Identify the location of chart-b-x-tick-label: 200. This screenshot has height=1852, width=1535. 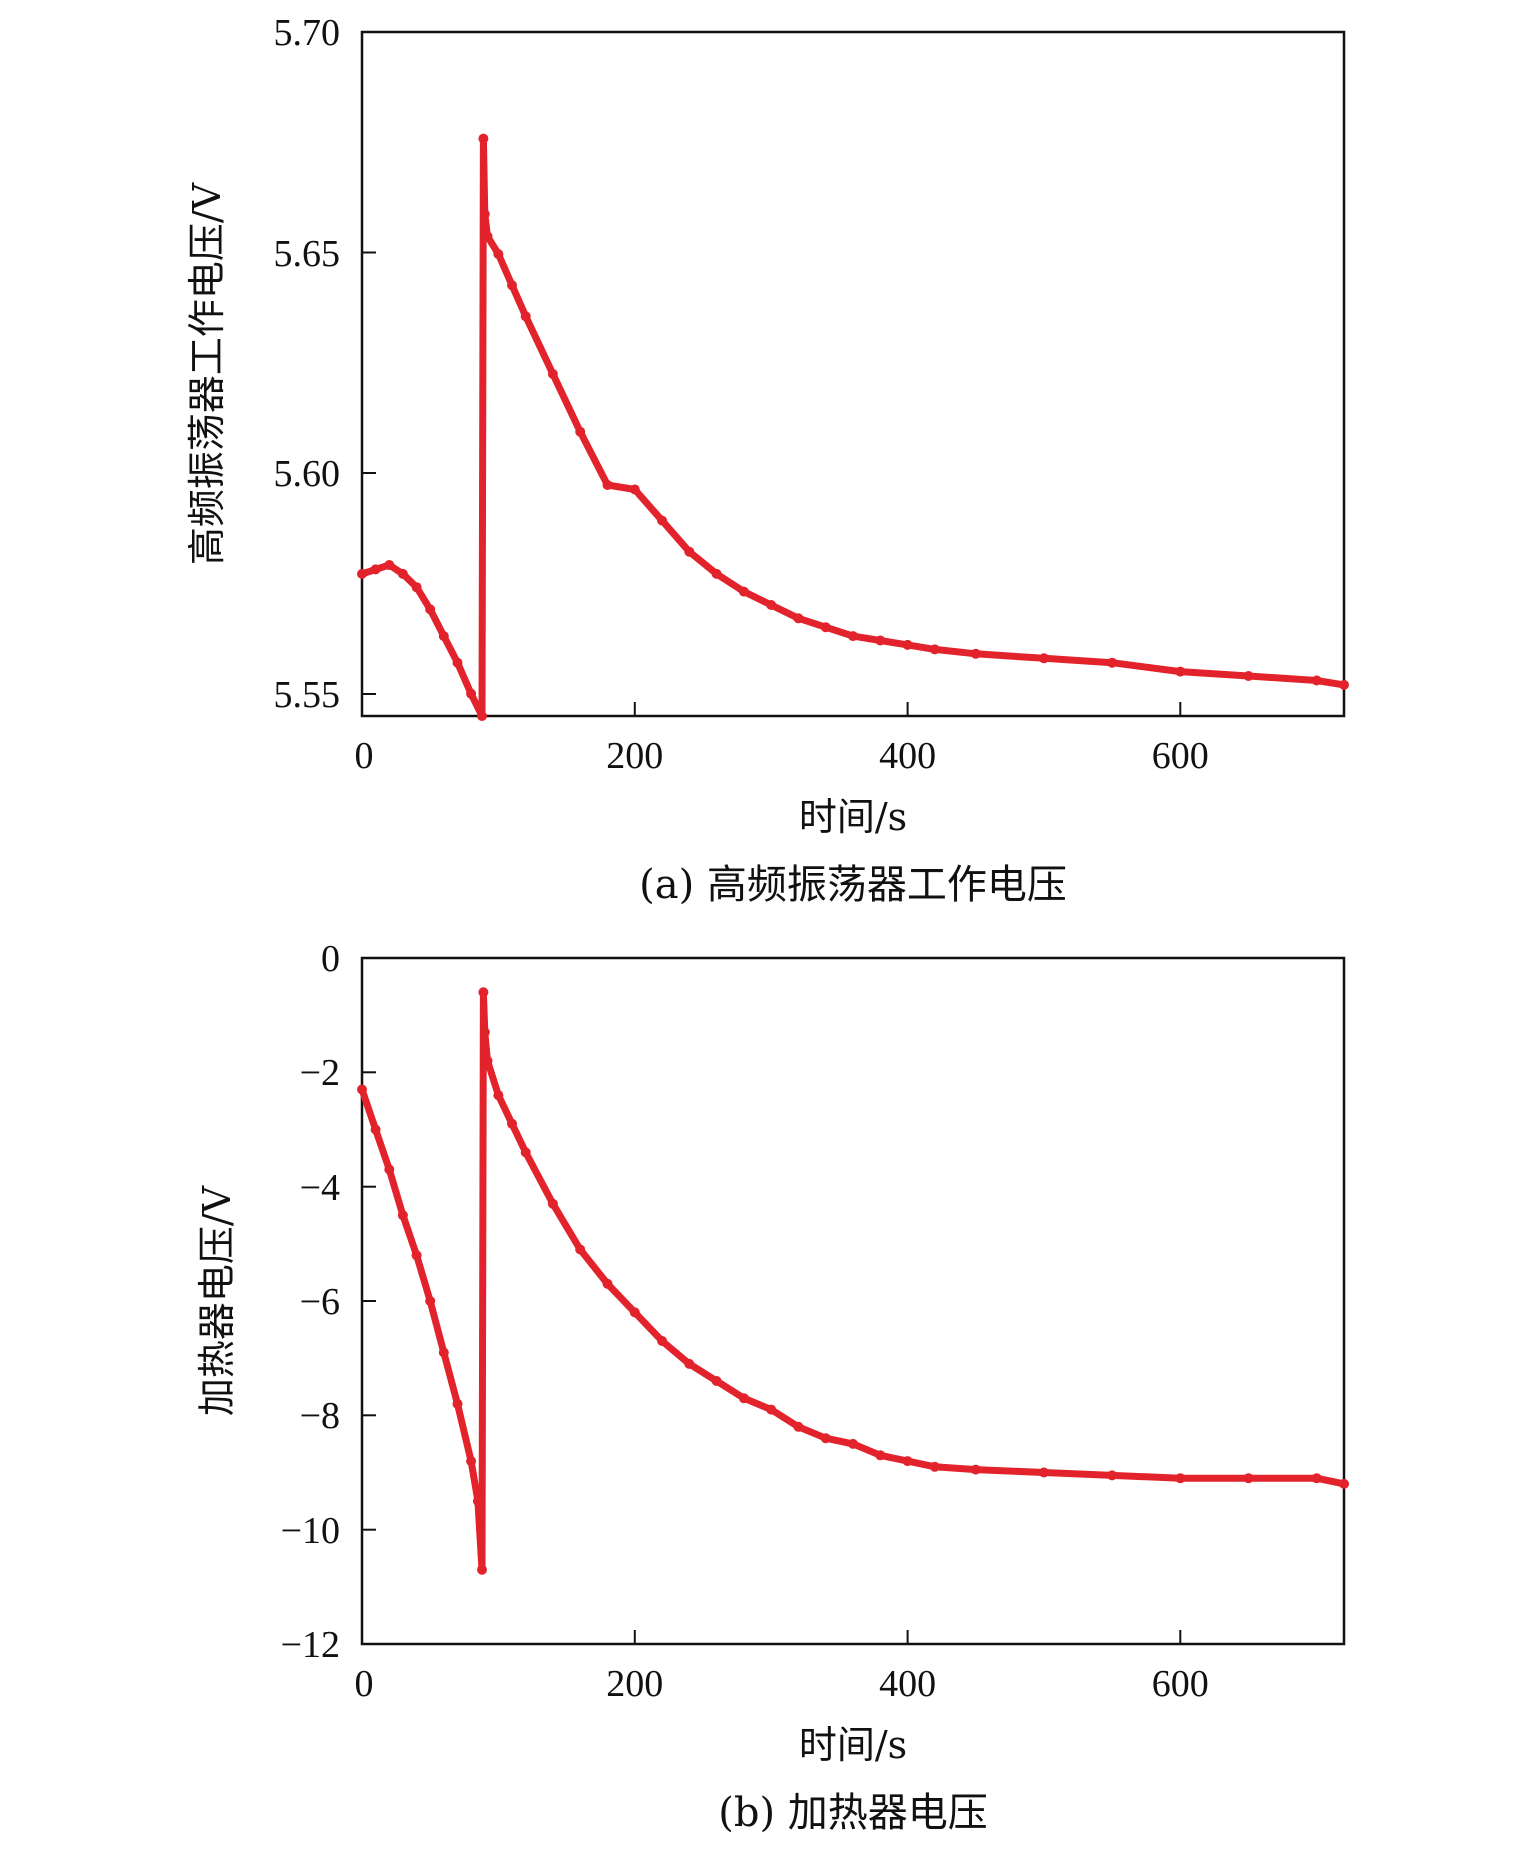
(634, 1684).